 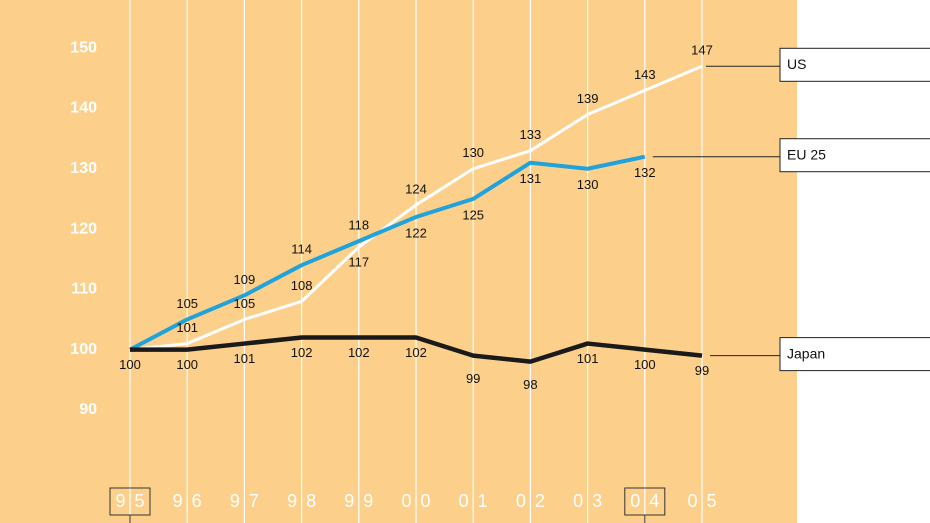 What do you see at coordinates (249, 501) in the screenshot?
I see `x-tick-label: 97` at bounding box center [249, 501].